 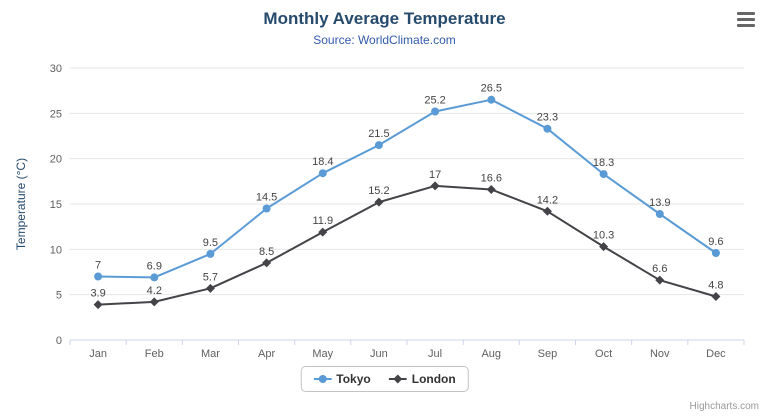 What do you see at coordinates (210, 354) in the screenshot?
I see `x-axis-tick-label: Mar` at bounding box center [210, 354].